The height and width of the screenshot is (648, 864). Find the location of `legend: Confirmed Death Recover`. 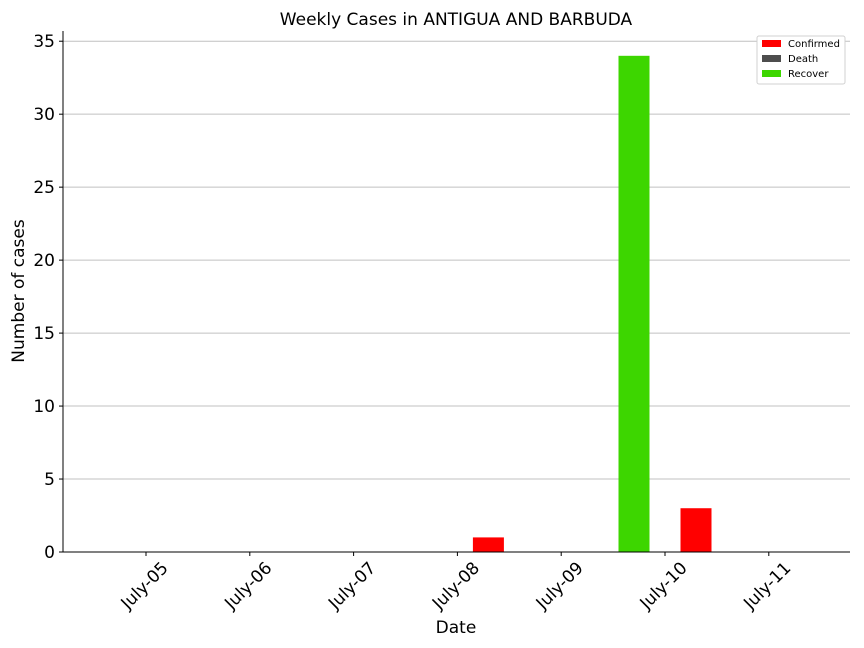

legend: Confirmed Death Recover is located at coordinates (801, 60).